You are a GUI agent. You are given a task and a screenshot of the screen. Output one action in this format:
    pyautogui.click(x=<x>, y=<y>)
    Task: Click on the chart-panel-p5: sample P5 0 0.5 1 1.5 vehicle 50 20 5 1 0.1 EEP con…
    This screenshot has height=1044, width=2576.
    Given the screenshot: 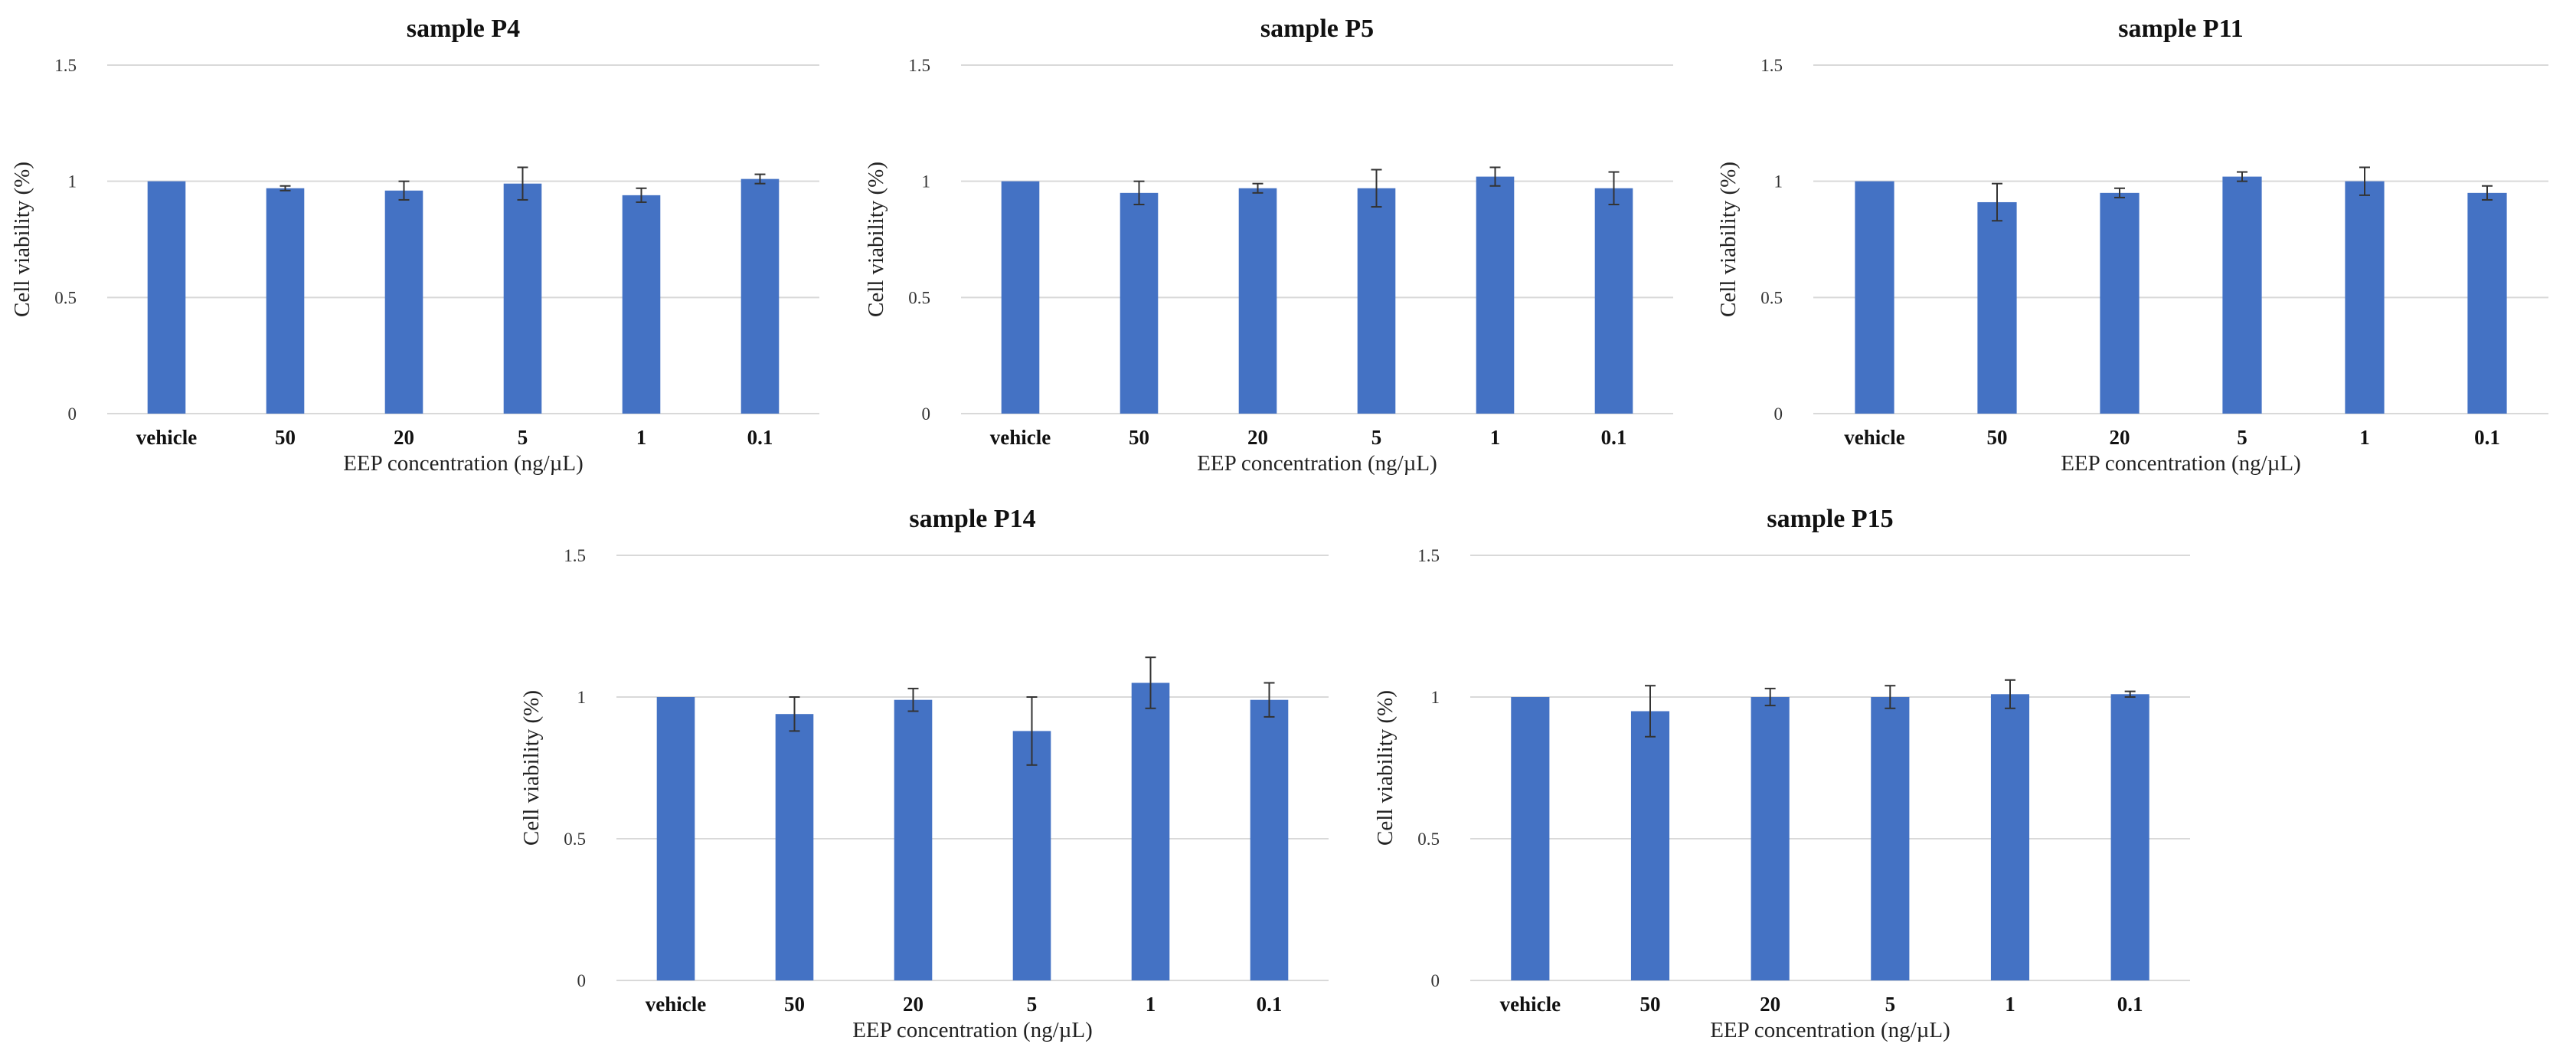 What is the action you would take?
    pyautogui.click(x=1275, y=238)
    